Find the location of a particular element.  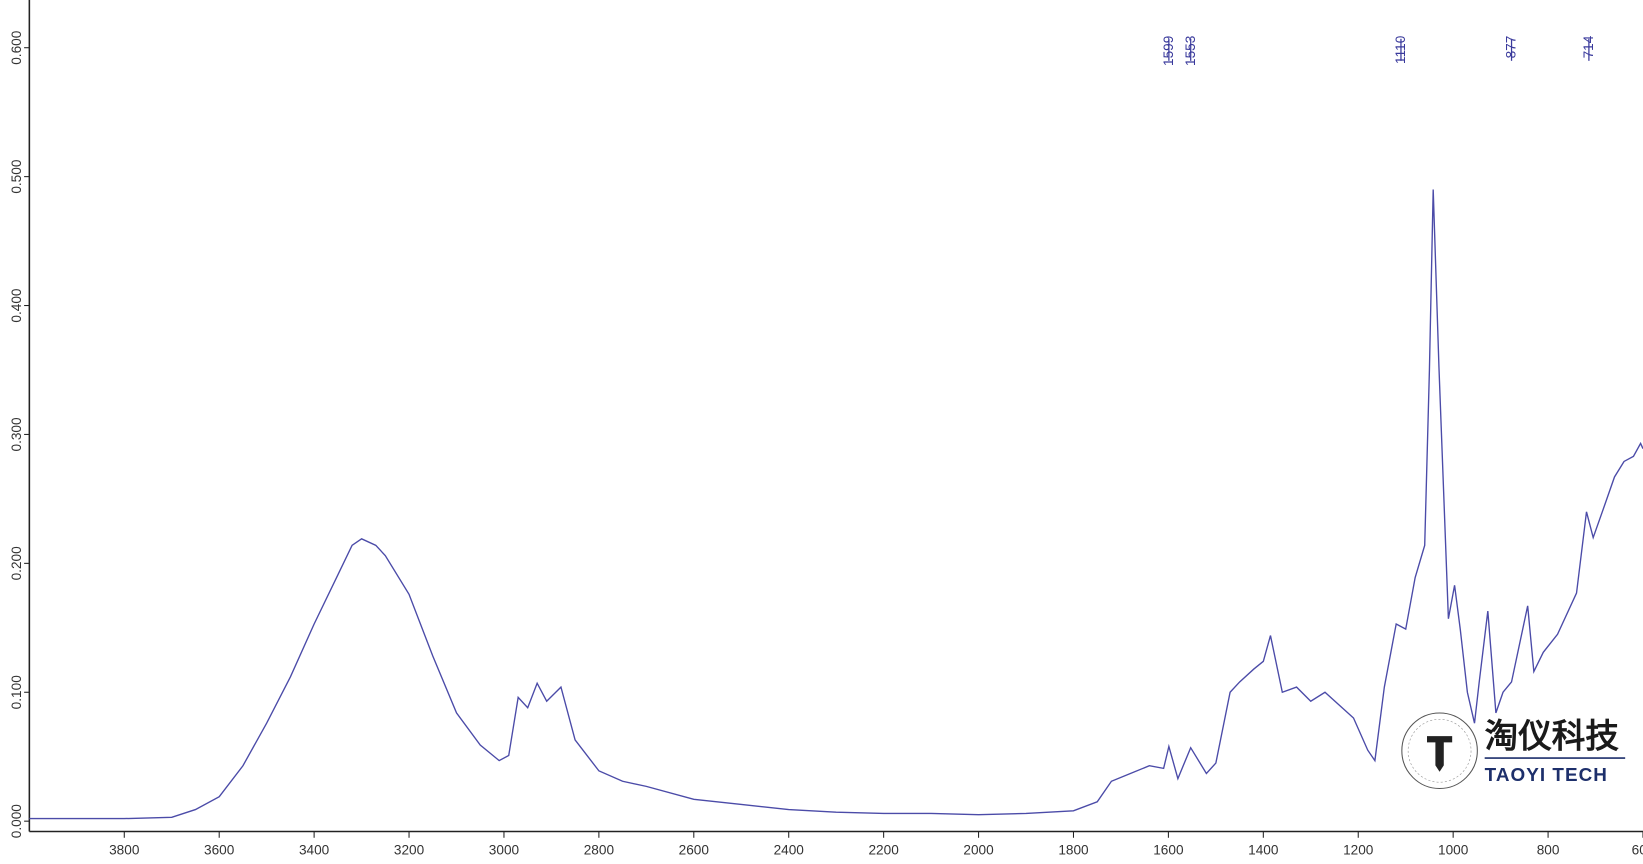

logo-subtitle: TAOYI TECH is located at coordinates (1546, 774).